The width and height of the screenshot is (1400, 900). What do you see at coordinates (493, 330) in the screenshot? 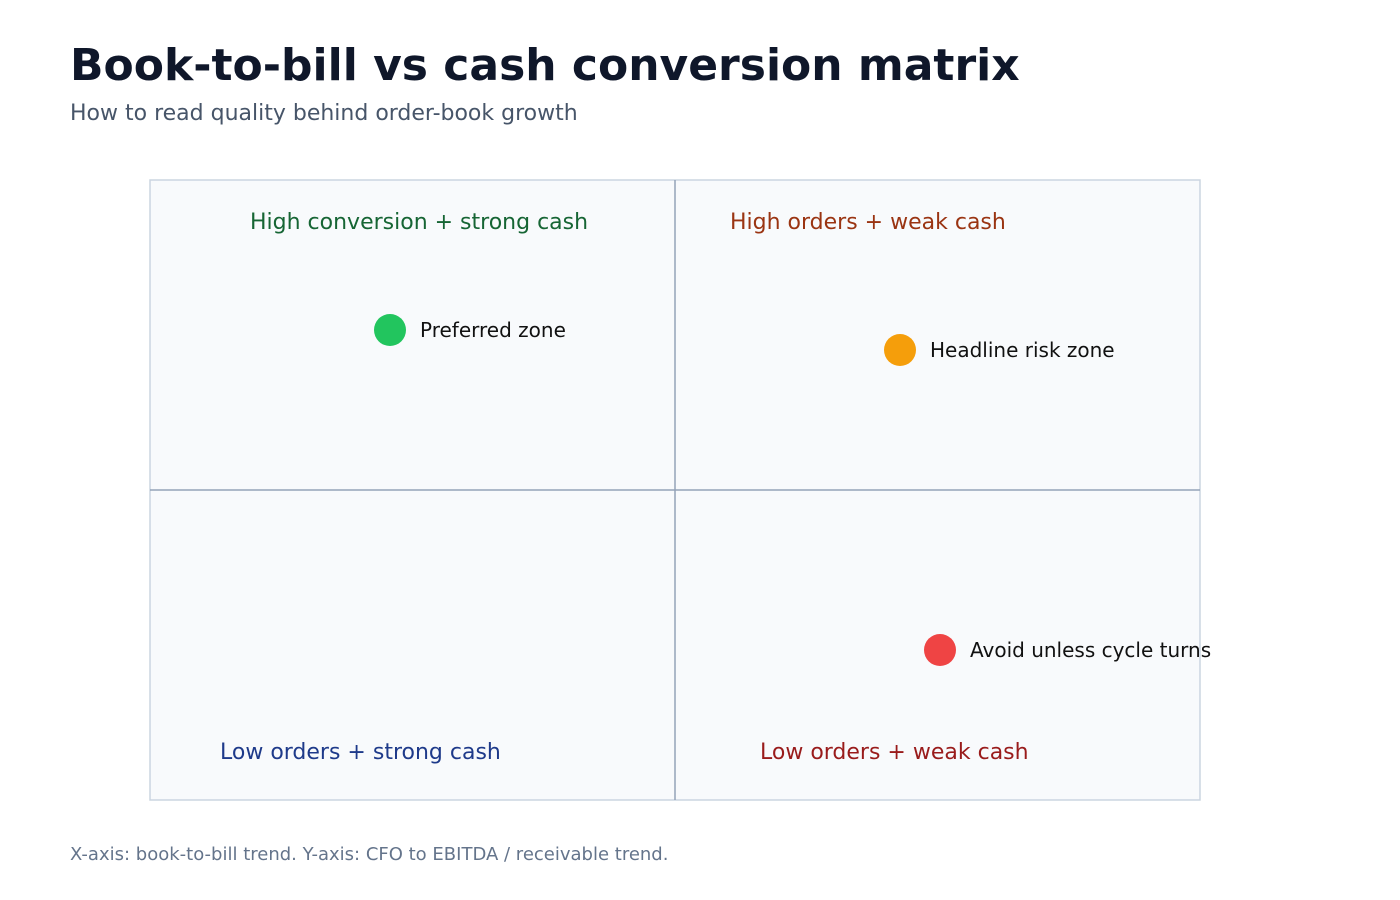
I see `point-label-preferred: Preferred zone` at bounding box center [493, 330].